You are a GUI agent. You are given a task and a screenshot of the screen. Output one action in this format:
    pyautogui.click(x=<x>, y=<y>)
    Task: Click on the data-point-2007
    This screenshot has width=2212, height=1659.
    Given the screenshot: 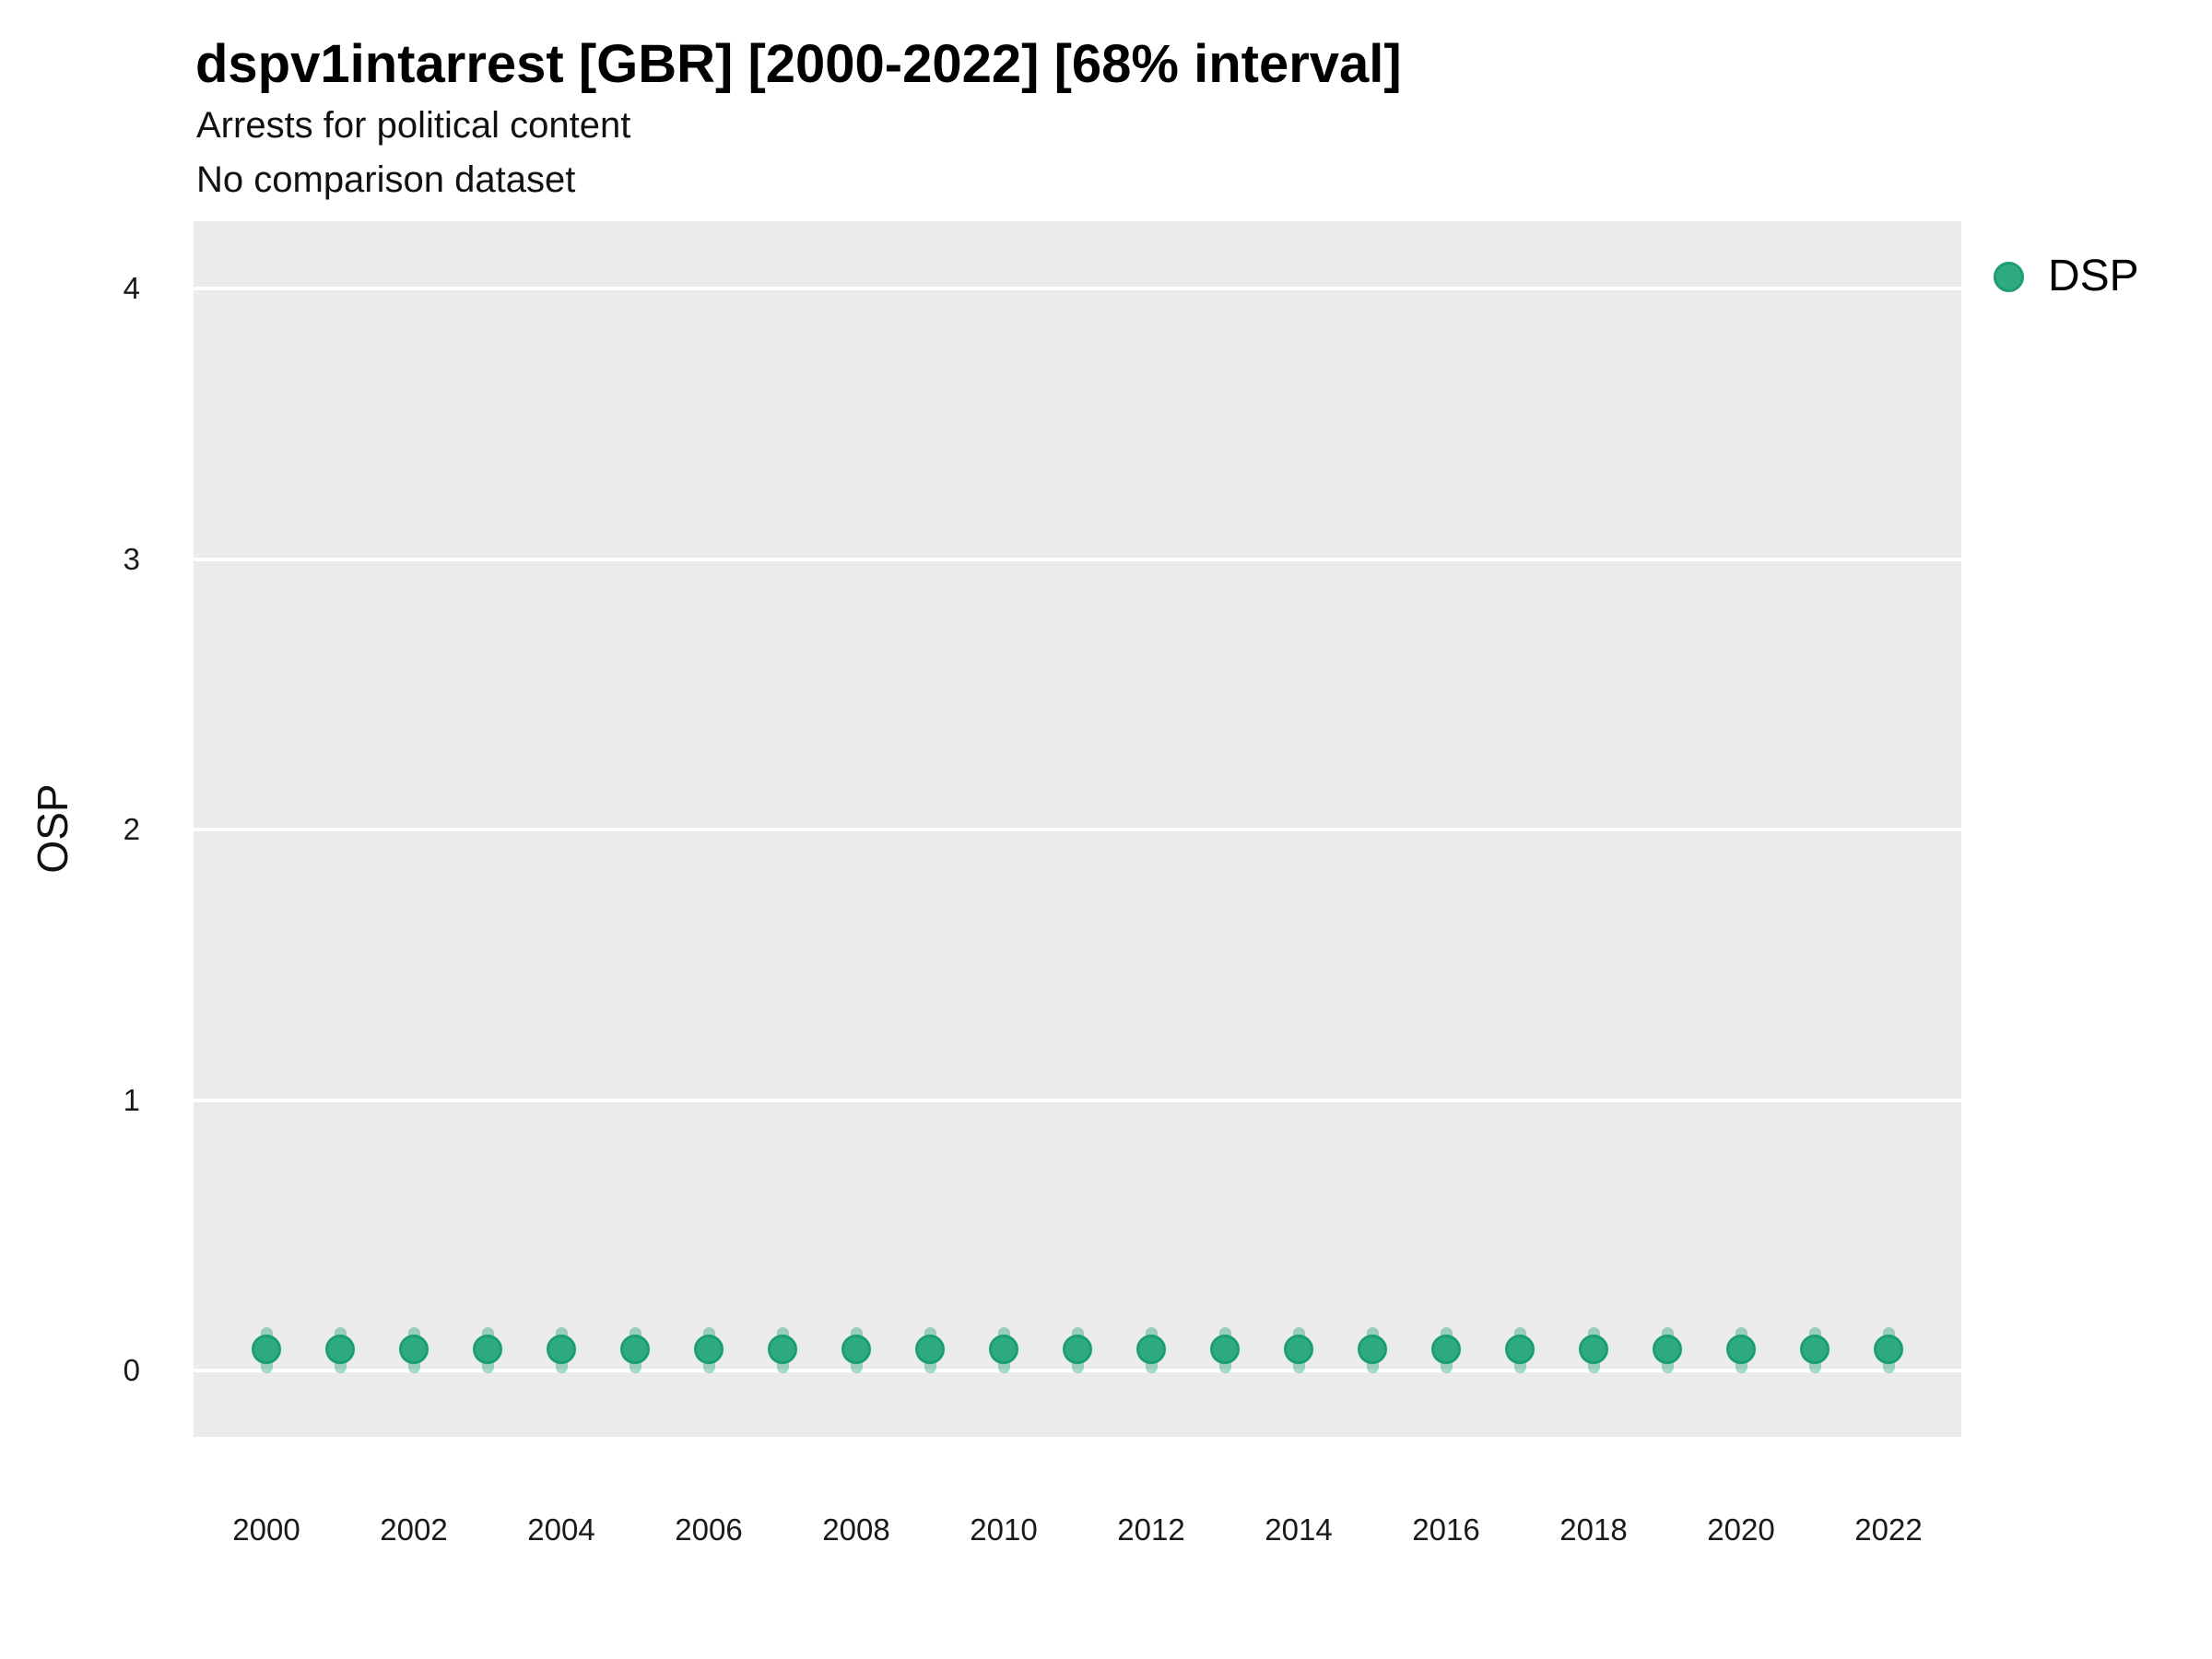 What is the action you would take?
    pyautogui.click(x=782, y=1349)
    